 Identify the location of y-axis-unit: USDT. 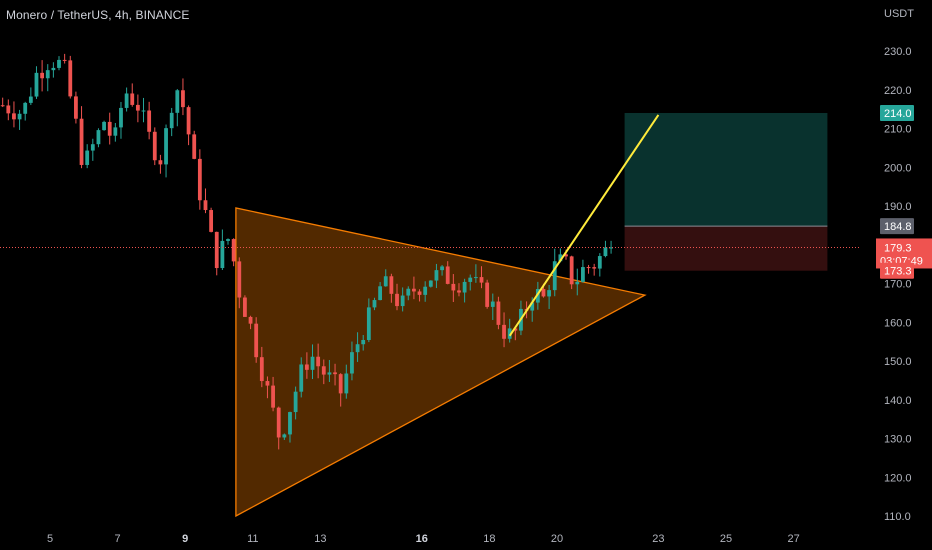
(899, 14).